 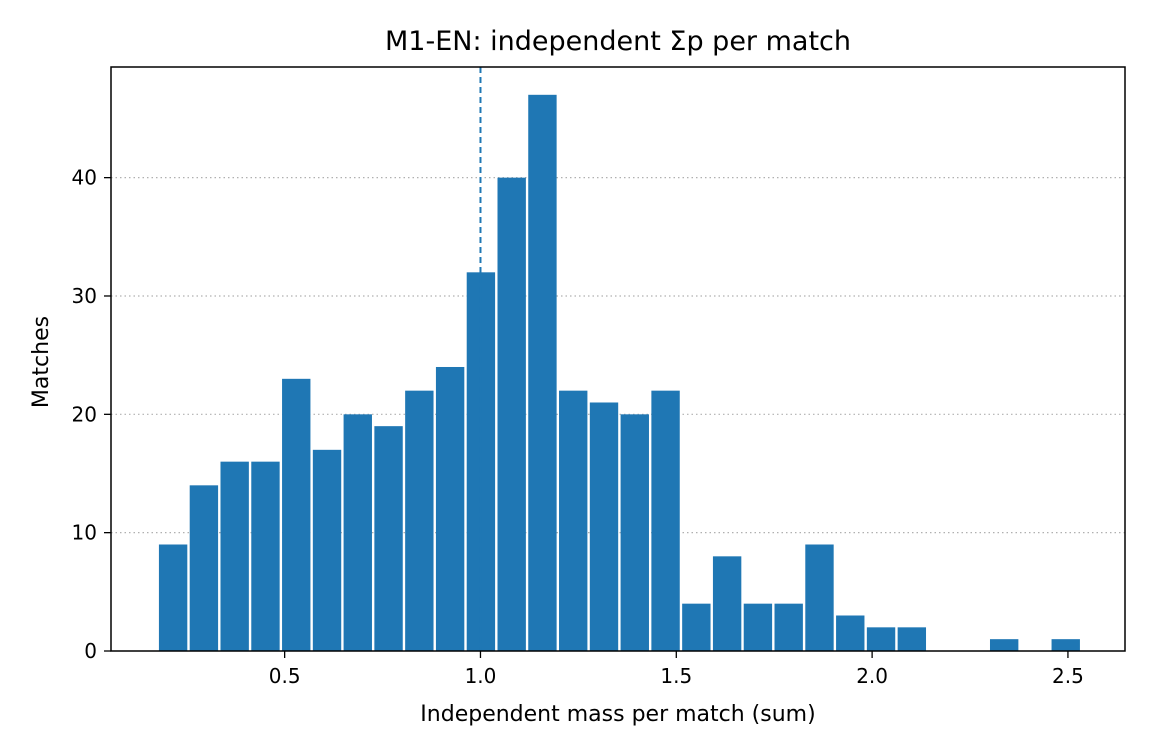 What do you see at coordinates (41, 362) in the screenshot?
I see `y-axis-label: Matches` at bounding box center [41, 362].